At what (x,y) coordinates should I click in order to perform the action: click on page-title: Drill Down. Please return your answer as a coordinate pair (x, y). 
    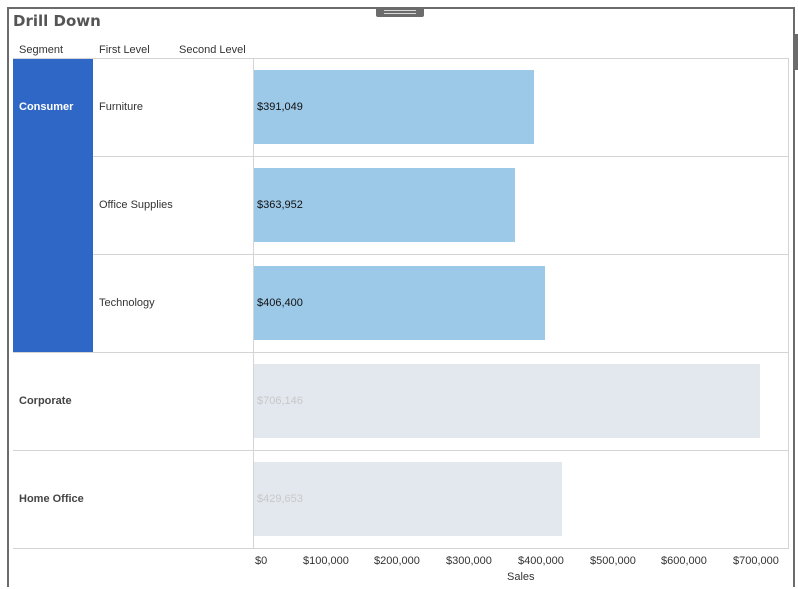
    Looking at the image, I should click on (57, 21).